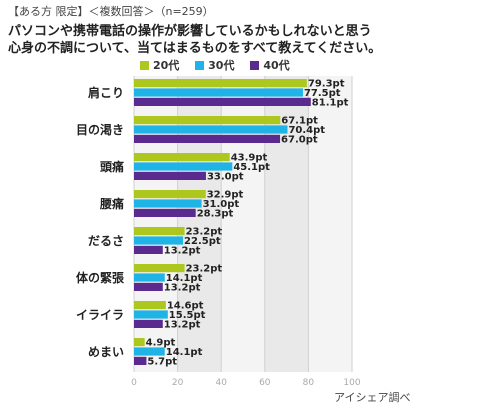 The width and height of the screenshot is (480, 408). What do you see at coordinates (185, 306) in the screenshot?
I see `bar-value-label: 14.6pt` at bounding box center [185, 306].